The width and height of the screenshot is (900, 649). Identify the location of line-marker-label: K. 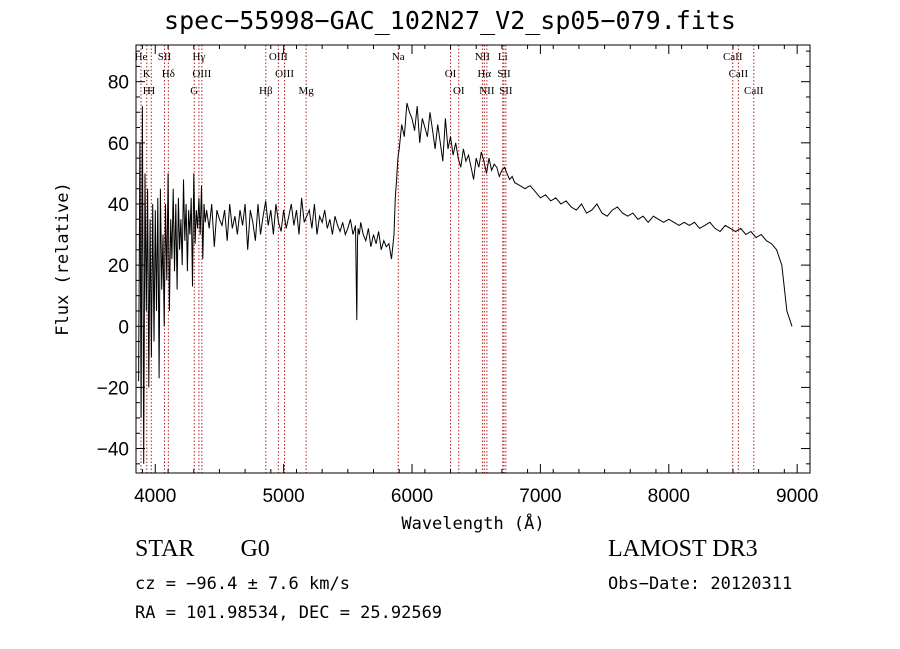
(147, 74).